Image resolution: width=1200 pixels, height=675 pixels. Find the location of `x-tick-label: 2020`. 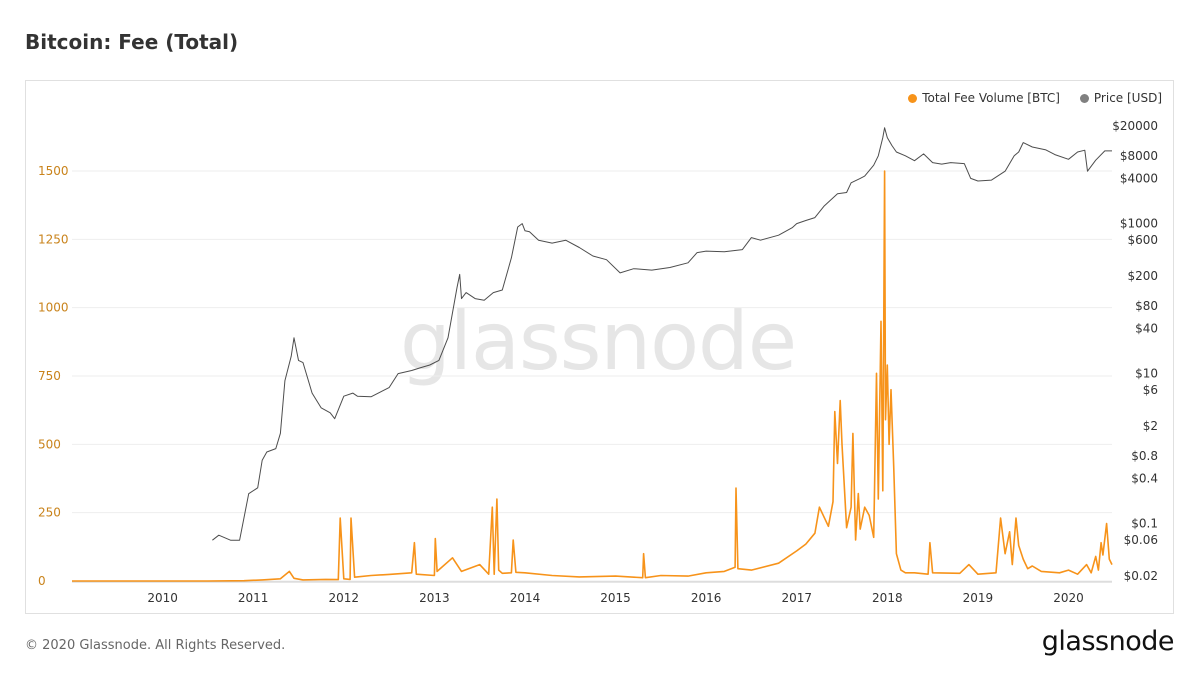

x-tick-label: 2020 is located at coordinates (1068, 598).